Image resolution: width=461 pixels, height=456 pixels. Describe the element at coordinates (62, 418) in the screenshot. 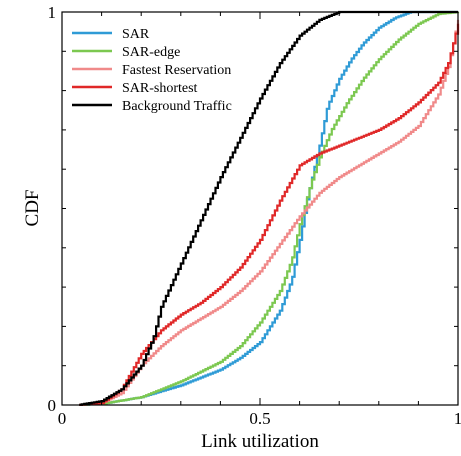

I see `x-tick-label: 0` at that location.